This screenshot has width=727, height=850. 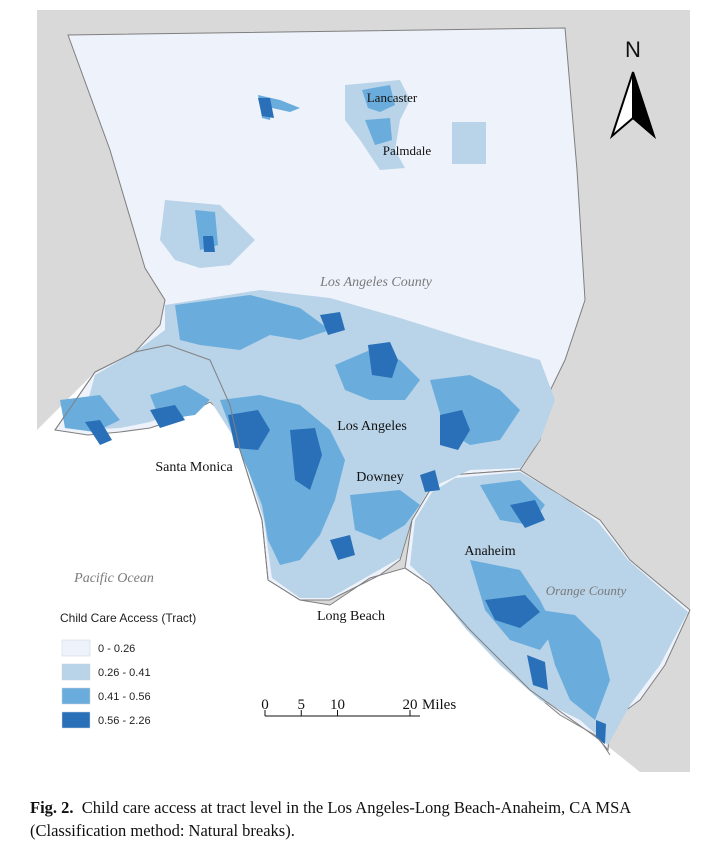 What do you see at coordinates (351, 616) in the screenshot?
I see `place-label-long-beach: Long Beach` at bounding box center [351, 616].